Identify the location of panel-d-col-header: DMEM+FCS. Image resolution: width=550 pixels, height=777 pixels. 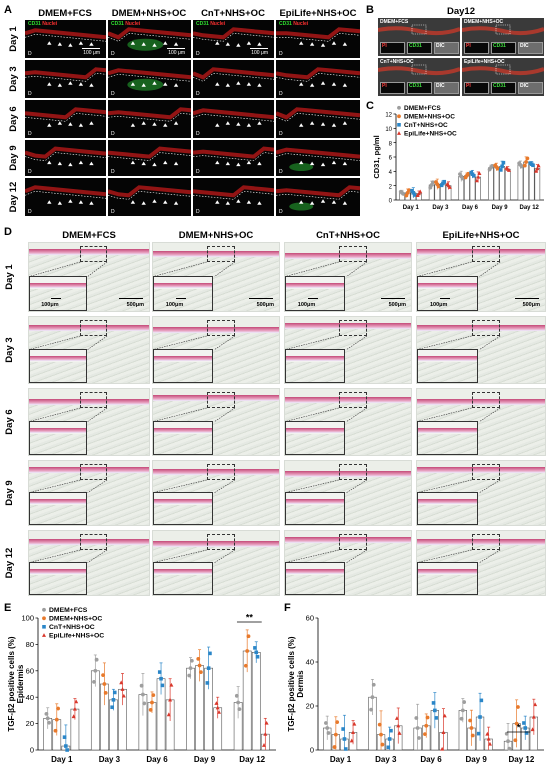
(89, 235).